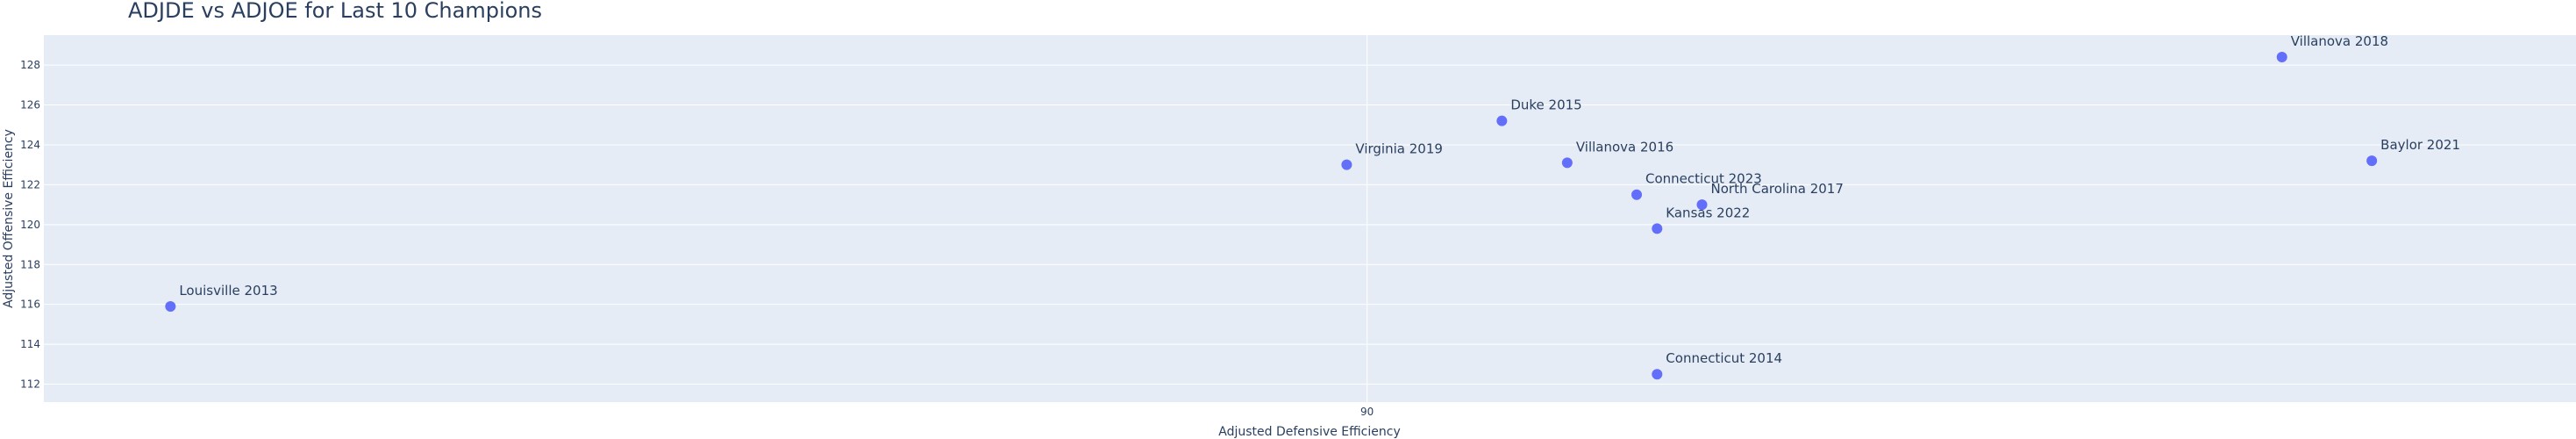  I want to click on y-tick-label: 118, so click(30, 264).